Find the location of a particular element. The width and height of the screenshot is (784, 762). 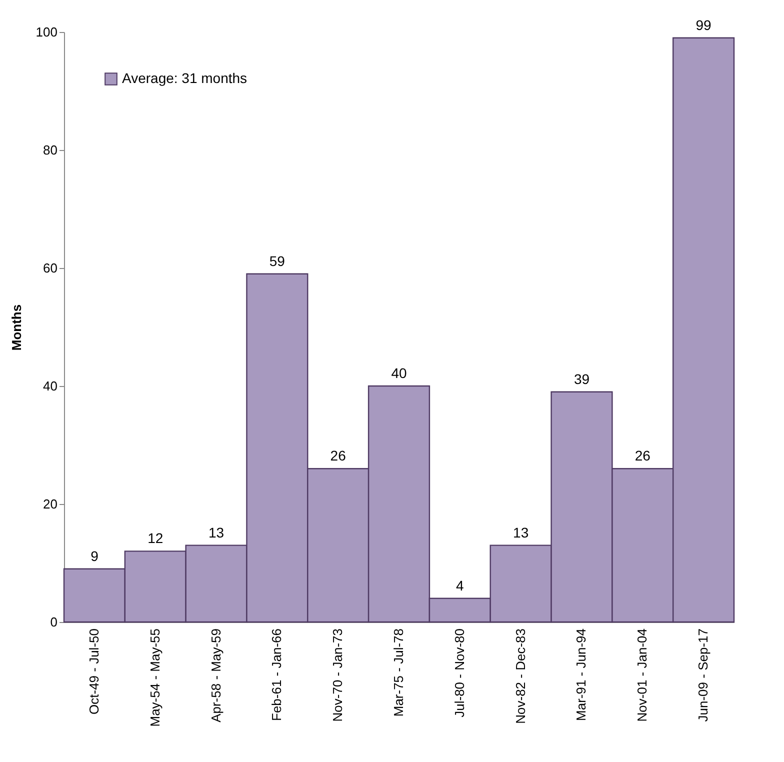

x-tick-label: May-54 - May-55 is located at coordinates (154, 677).